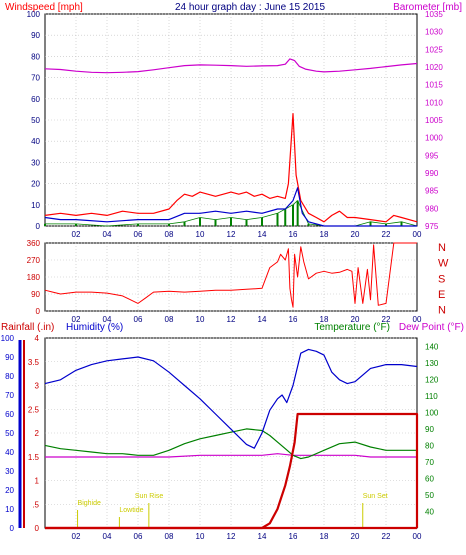 This screenshot has width=466, height=555. Describe the element at coordinates (34, 409) in the screenshot. I see `rainfall-tick-label: 2.5` at that location.